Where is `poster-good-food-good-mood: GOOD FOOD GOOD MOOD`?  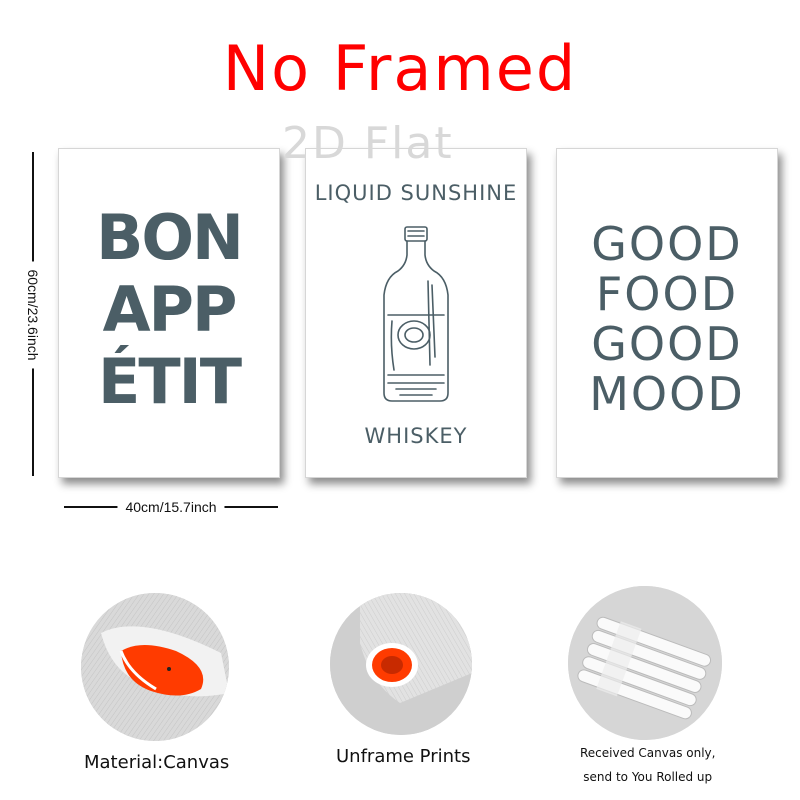 poster-good-food-good-mood: GOOD FOOD GOOD MOOD is located at coordinates (667, 313).